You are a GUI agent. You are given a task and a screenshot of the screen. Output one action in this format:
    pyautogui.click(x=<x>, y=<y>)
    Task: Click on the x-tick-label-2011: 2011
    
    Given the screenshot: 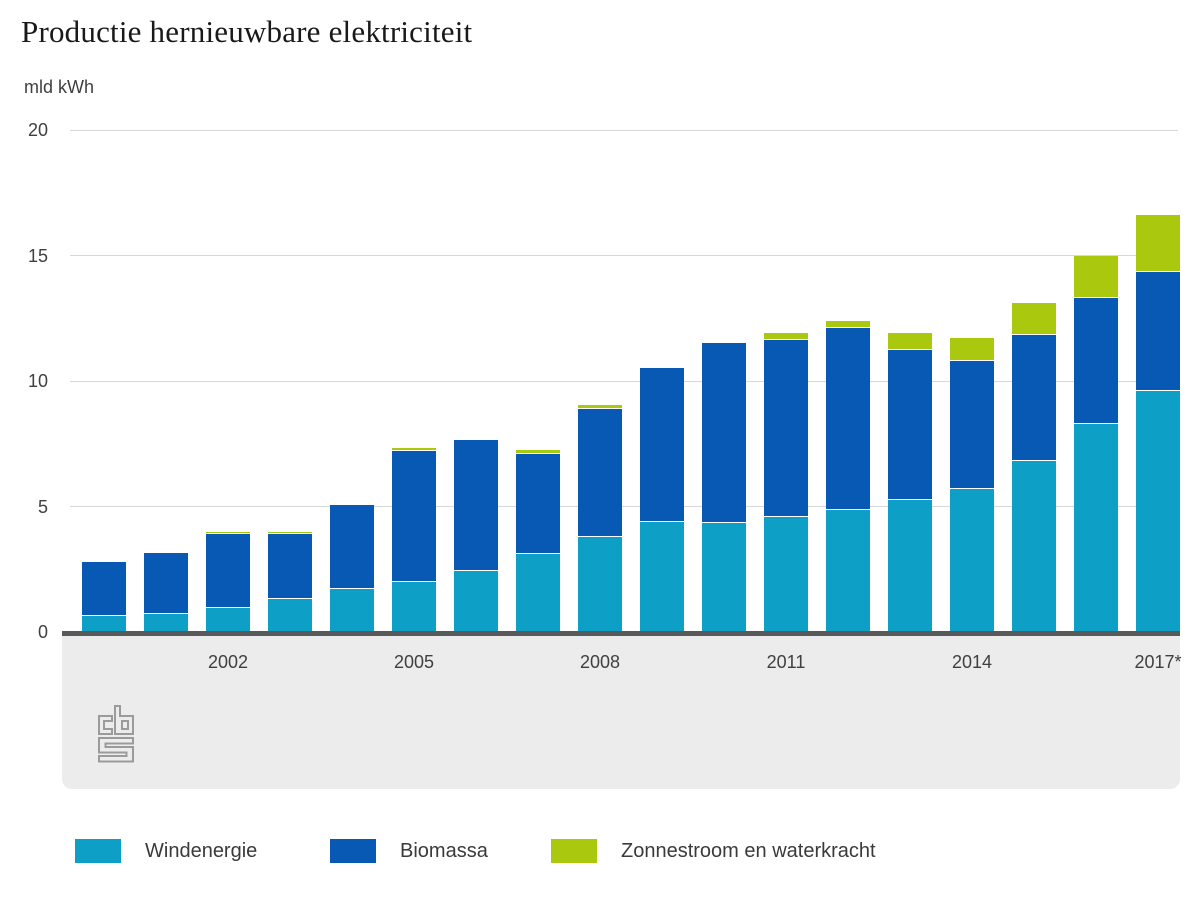 What is the action you would take?
    pyautogui.click(x=786, y=662)
    